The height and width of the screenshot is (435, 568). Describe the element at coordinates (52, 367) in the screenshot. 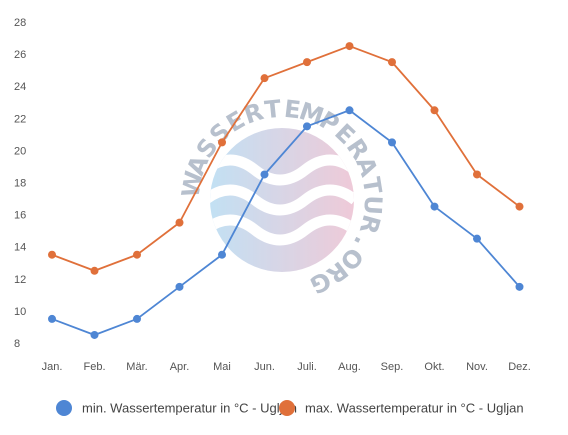

I see `x-tick-label: Jan.` at that location.